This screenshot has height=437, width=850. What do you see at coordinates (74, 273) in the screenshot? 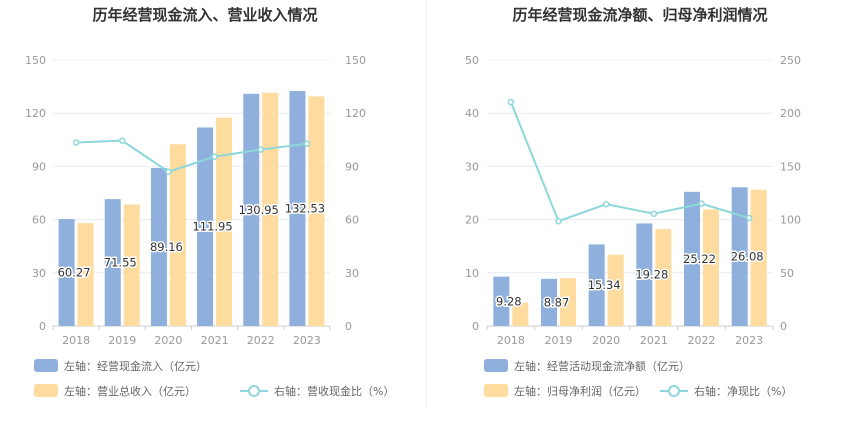
I see `bar-data-label: 60.27` at bounding box center [74, 273].